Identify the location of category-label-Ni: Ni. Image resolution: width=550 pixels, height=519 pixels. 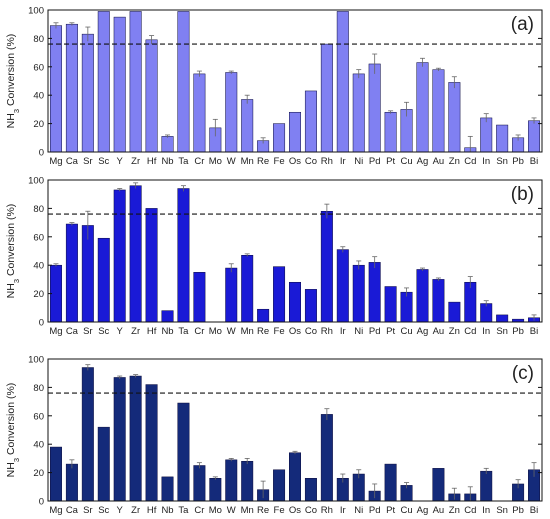
(358, 161).